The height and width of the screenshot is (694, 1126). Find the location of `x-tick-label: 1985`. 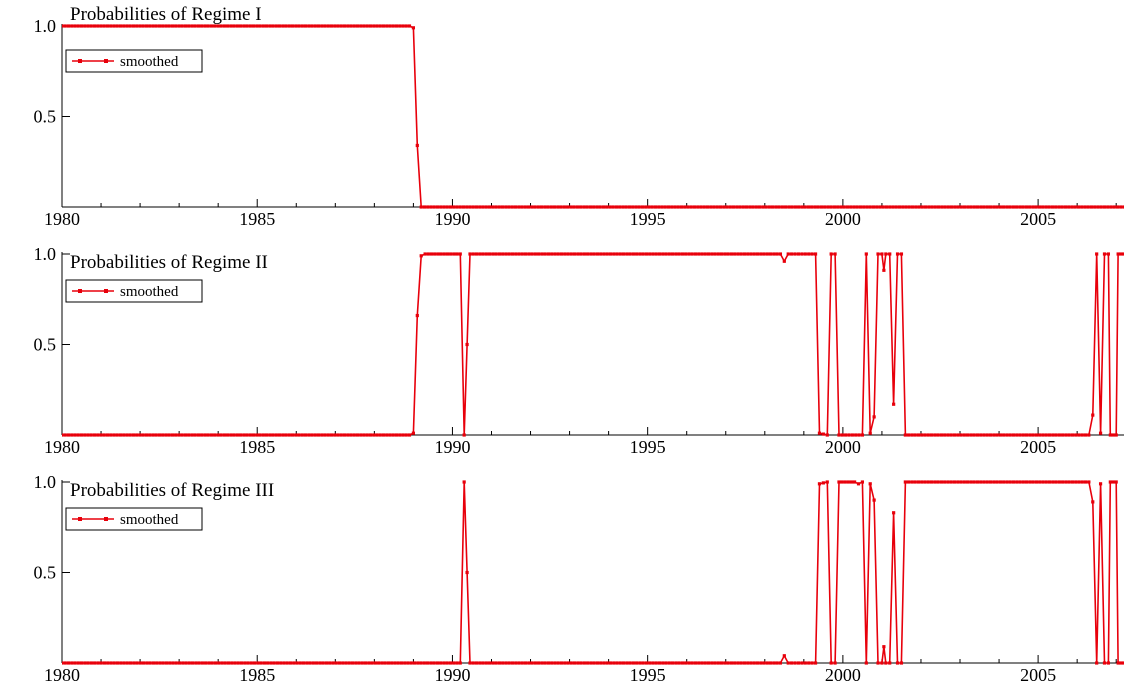

x-tick-label: 1985 is located at coordinates (257, 447).